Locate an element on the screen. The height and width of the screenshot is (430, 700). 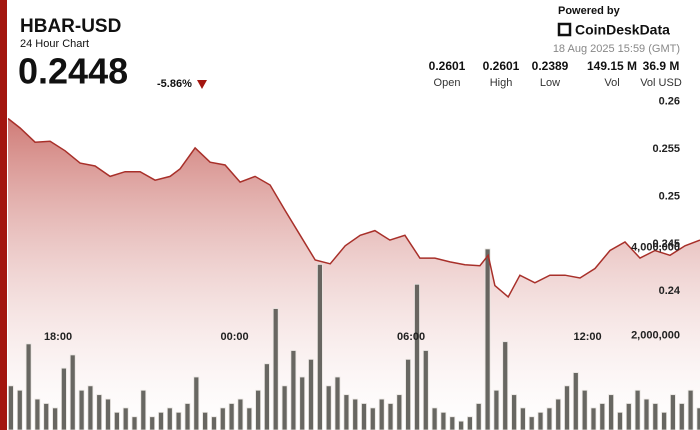
price: 0.2448 is located at coordinates (73, 71).